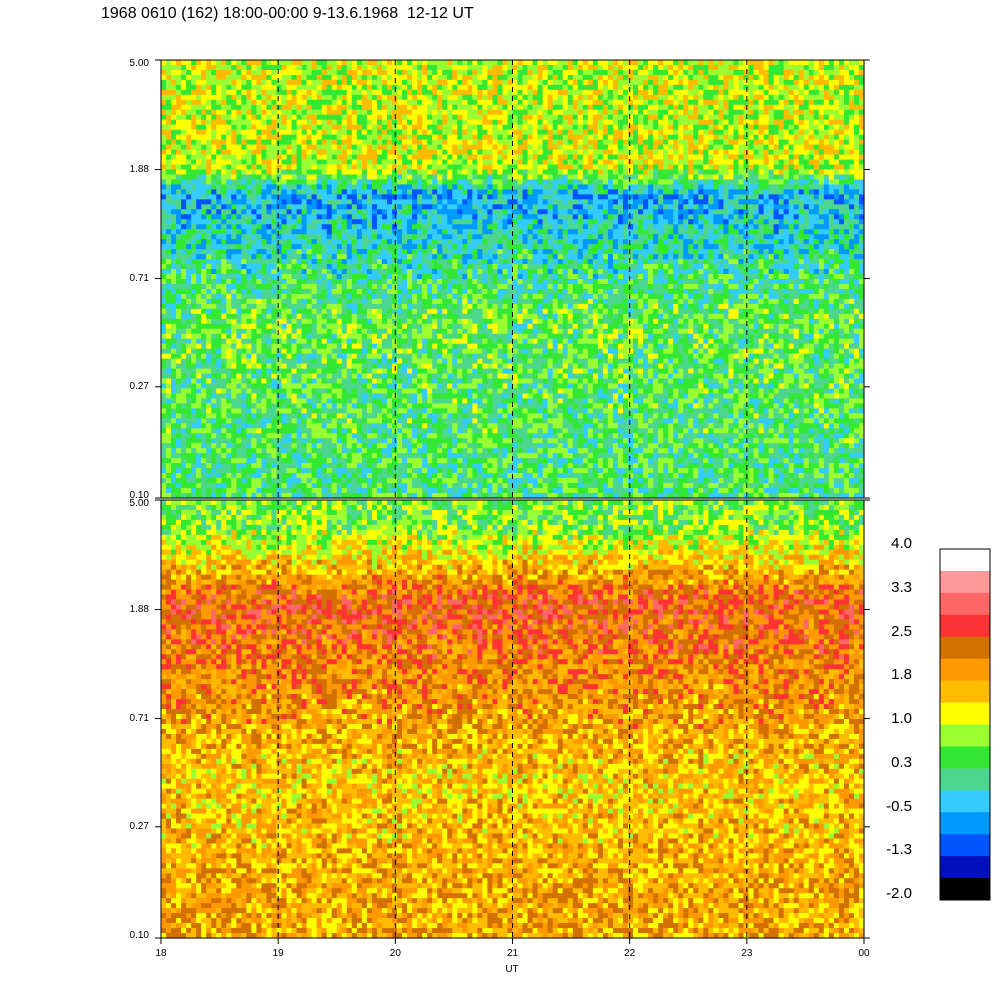 The image size is (1000, 1000). What do you see at coordinates (887, 543) in the screenshot?
I see `colorbar-label: 4.0` at bounding box center [887, 543].